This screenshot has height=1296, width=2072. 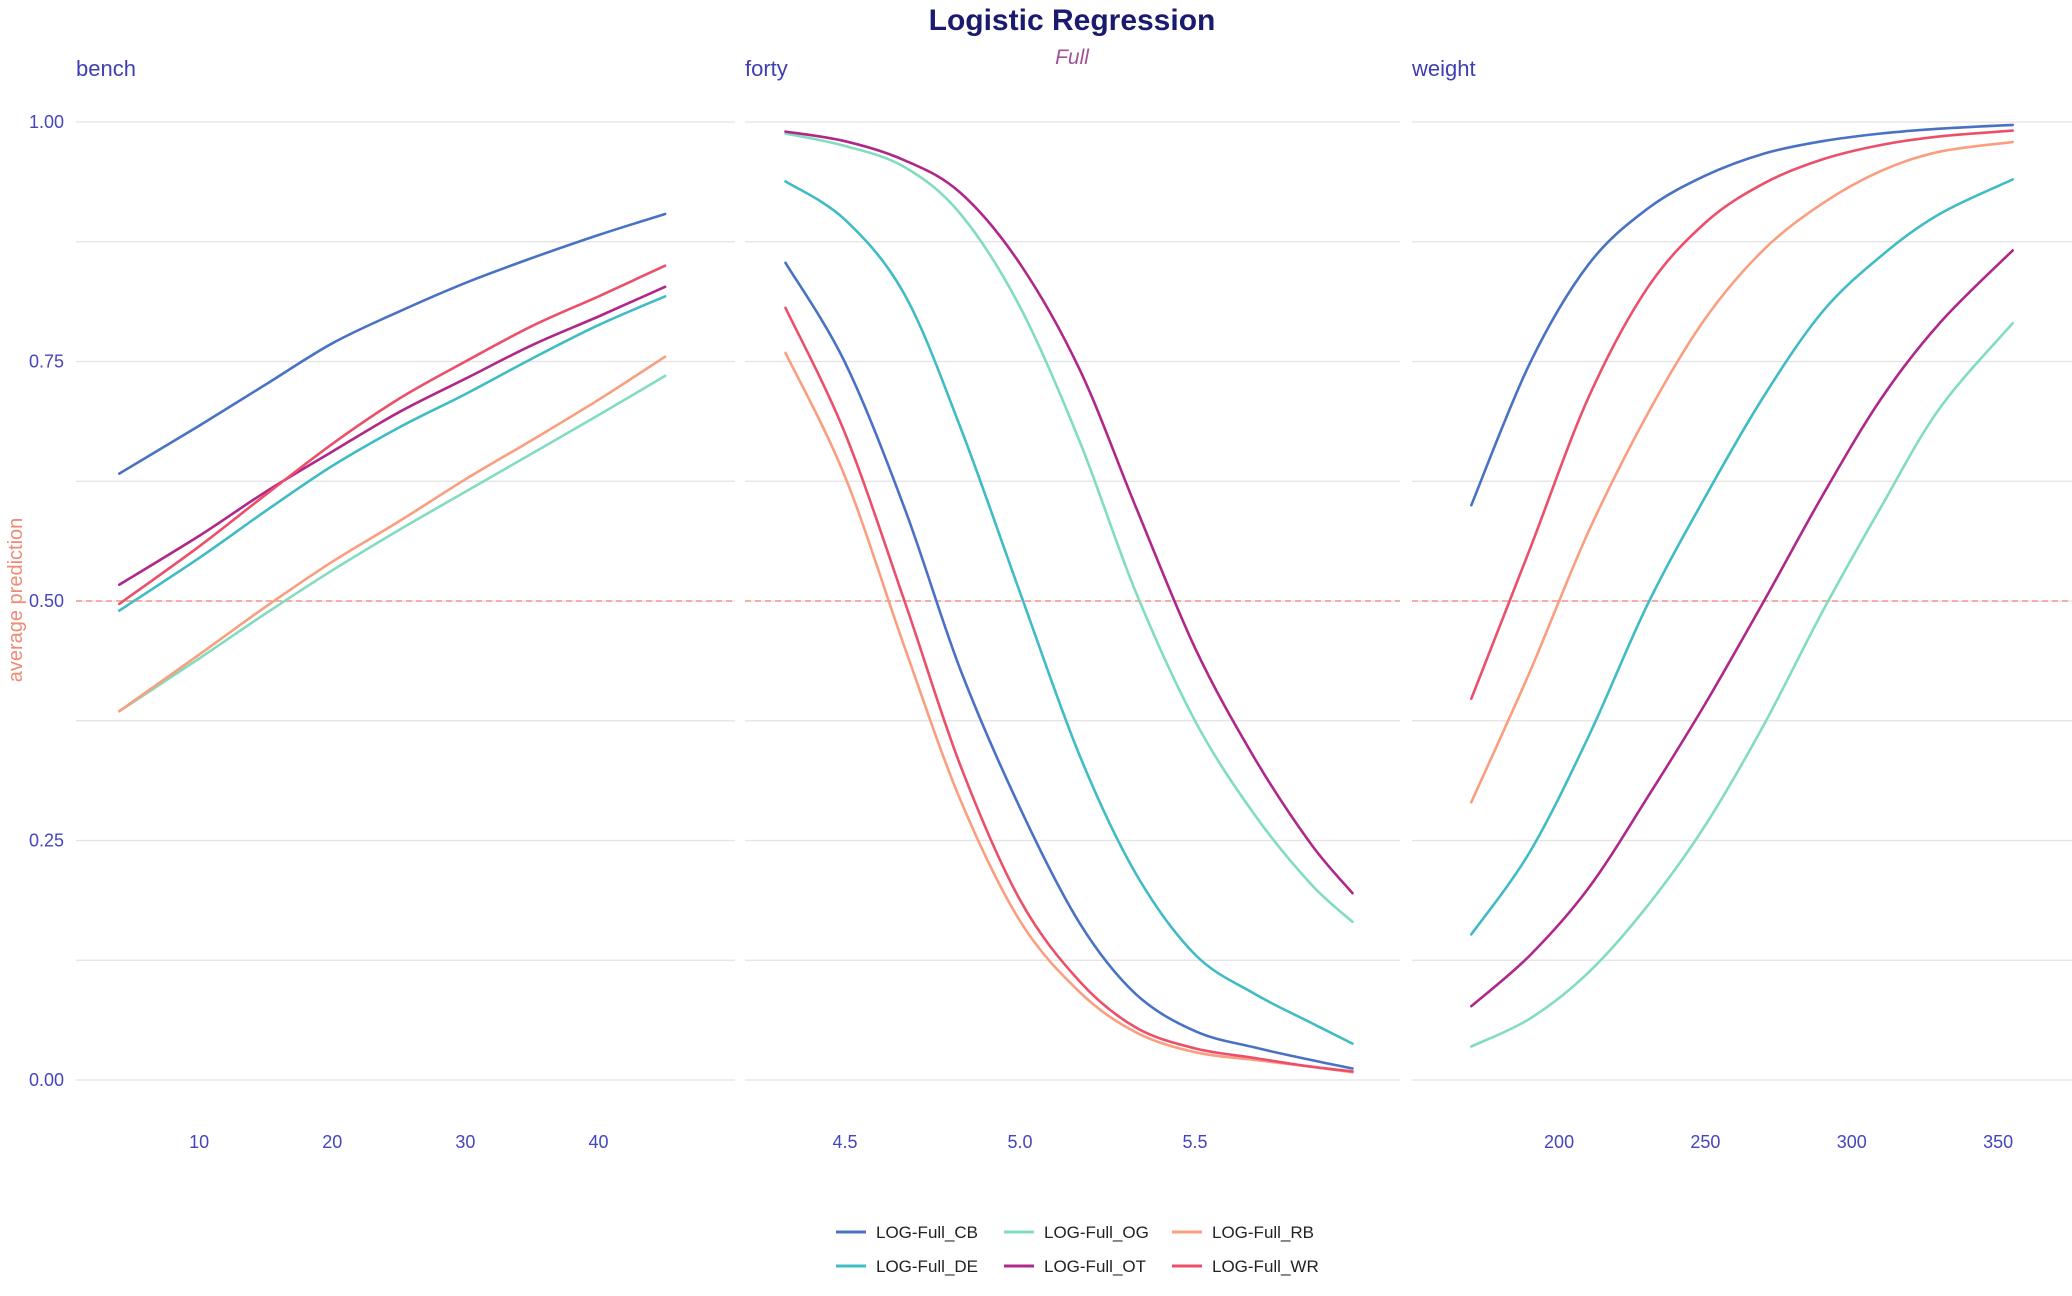 What do you see at coordinates (46, 841) in the screenshot?
I see `y-tick-label: 0.25` at bounding box center [46, 841].